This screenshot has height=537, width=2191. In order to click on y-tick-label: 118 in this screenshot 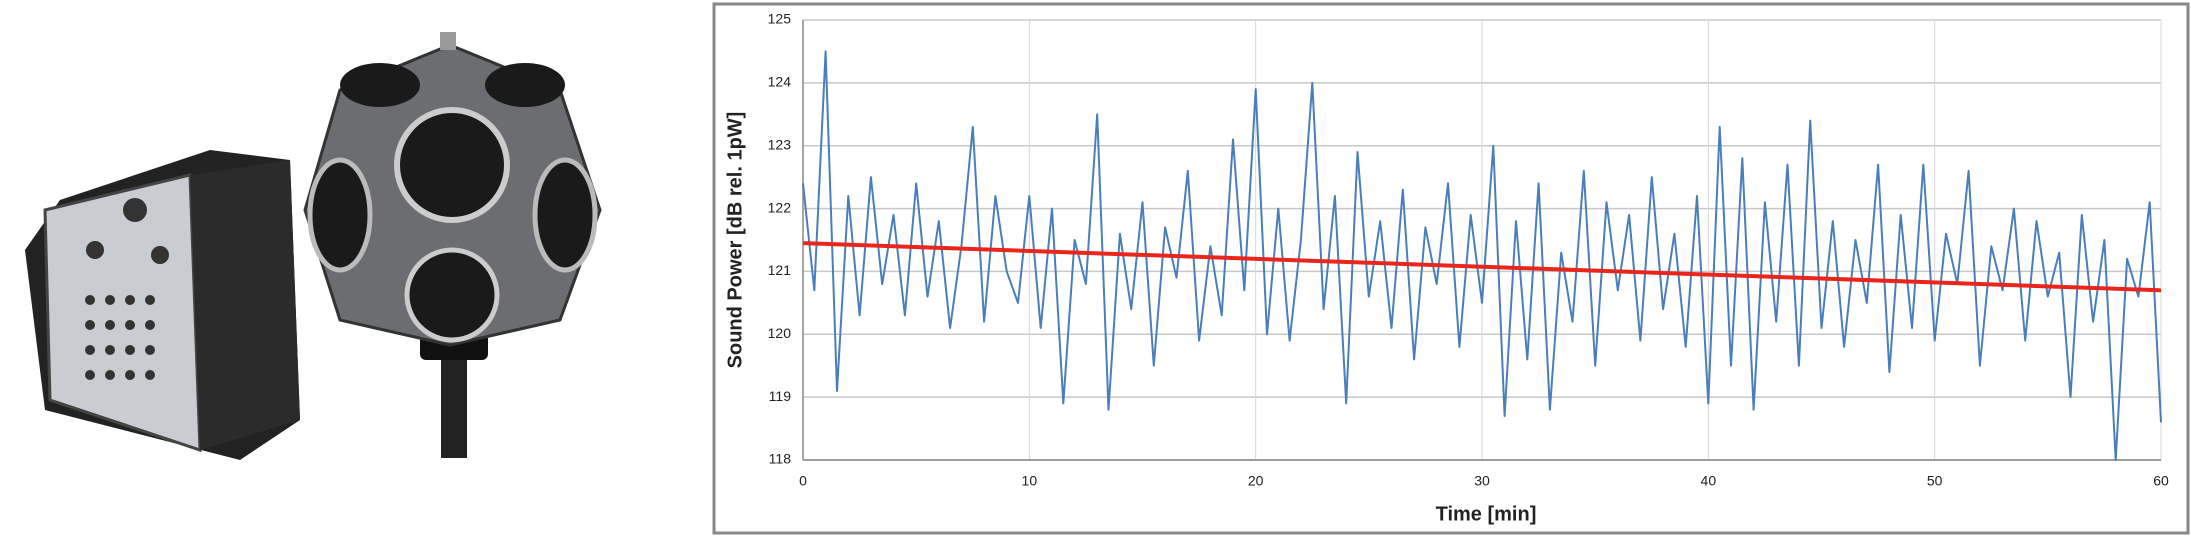, I will do `click(780, 459)`.